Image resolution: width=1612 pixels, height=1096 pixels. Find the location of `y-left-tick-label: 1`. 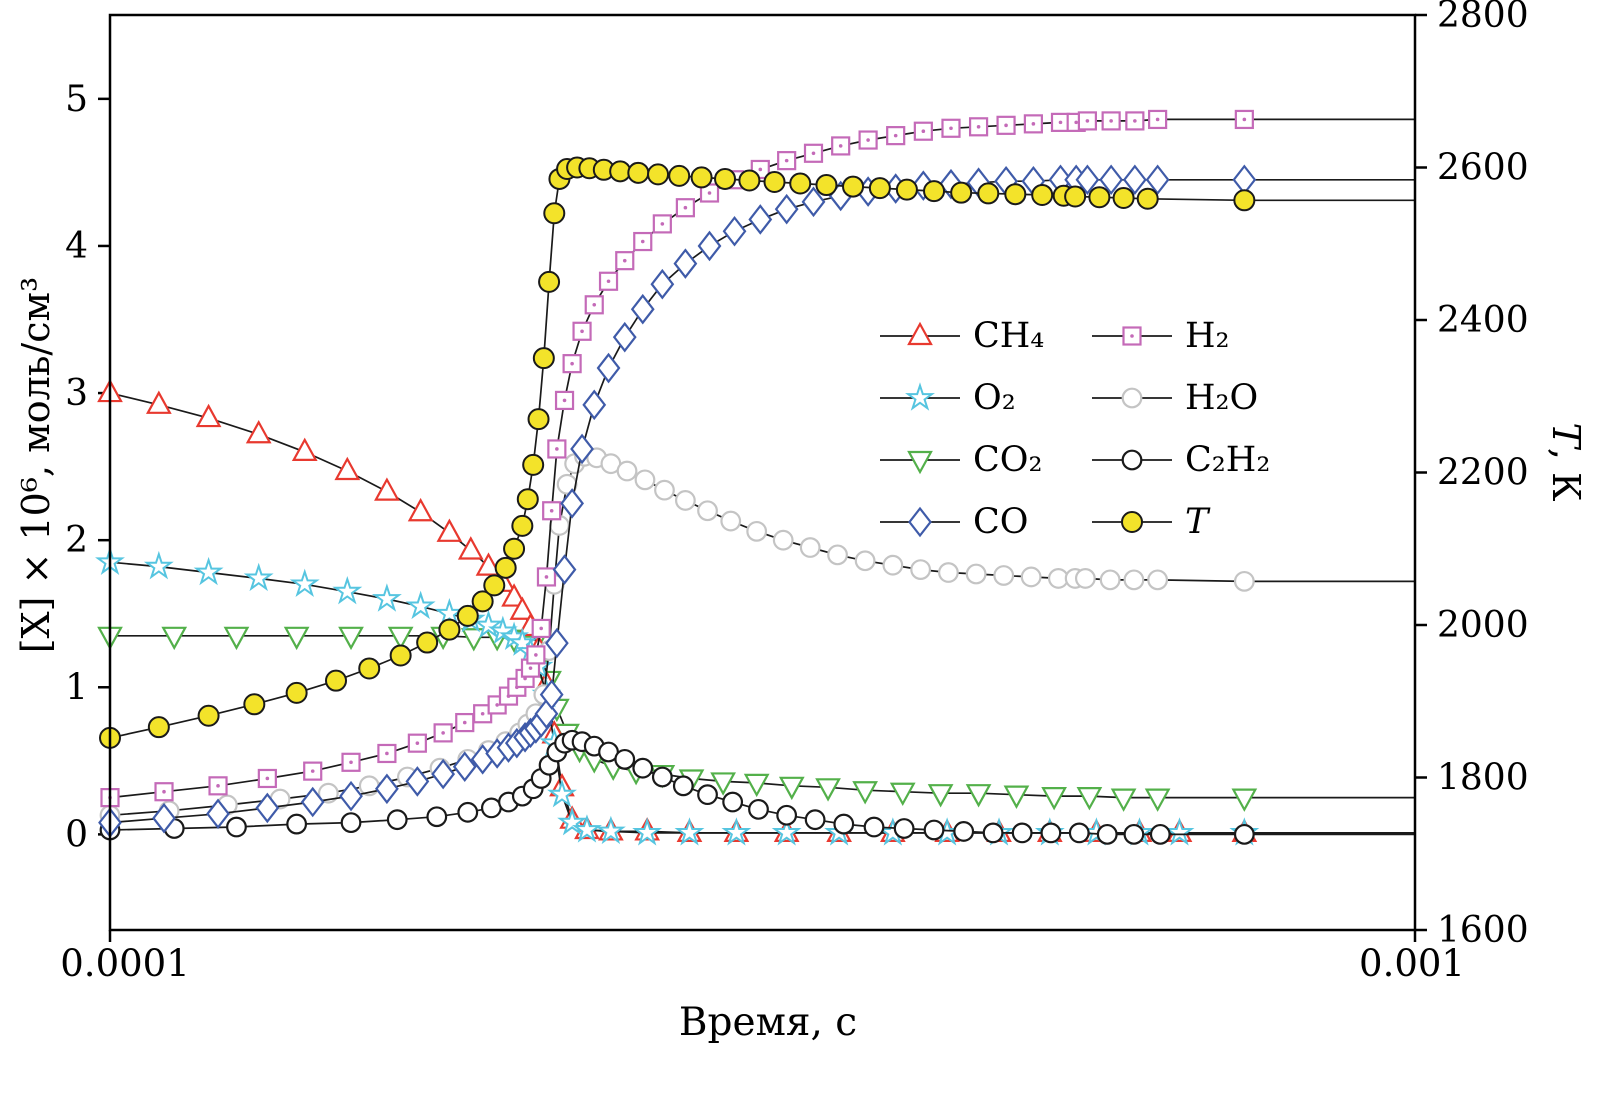

y-left-tick-label: 1 is located at coordinates (76, 687).